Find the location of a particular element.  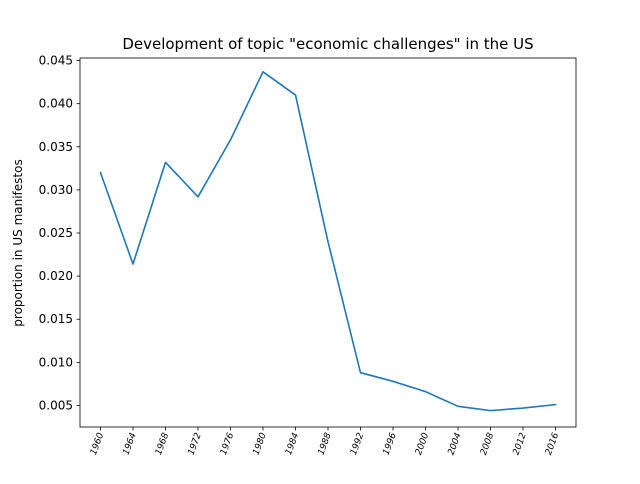

y-axis-label: proportion in US manifestos is located at coordinates (18, 242).